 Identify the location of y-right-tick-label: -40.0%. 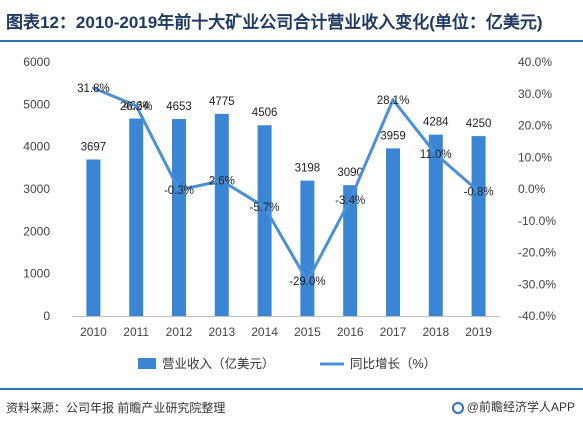
(537, 316).